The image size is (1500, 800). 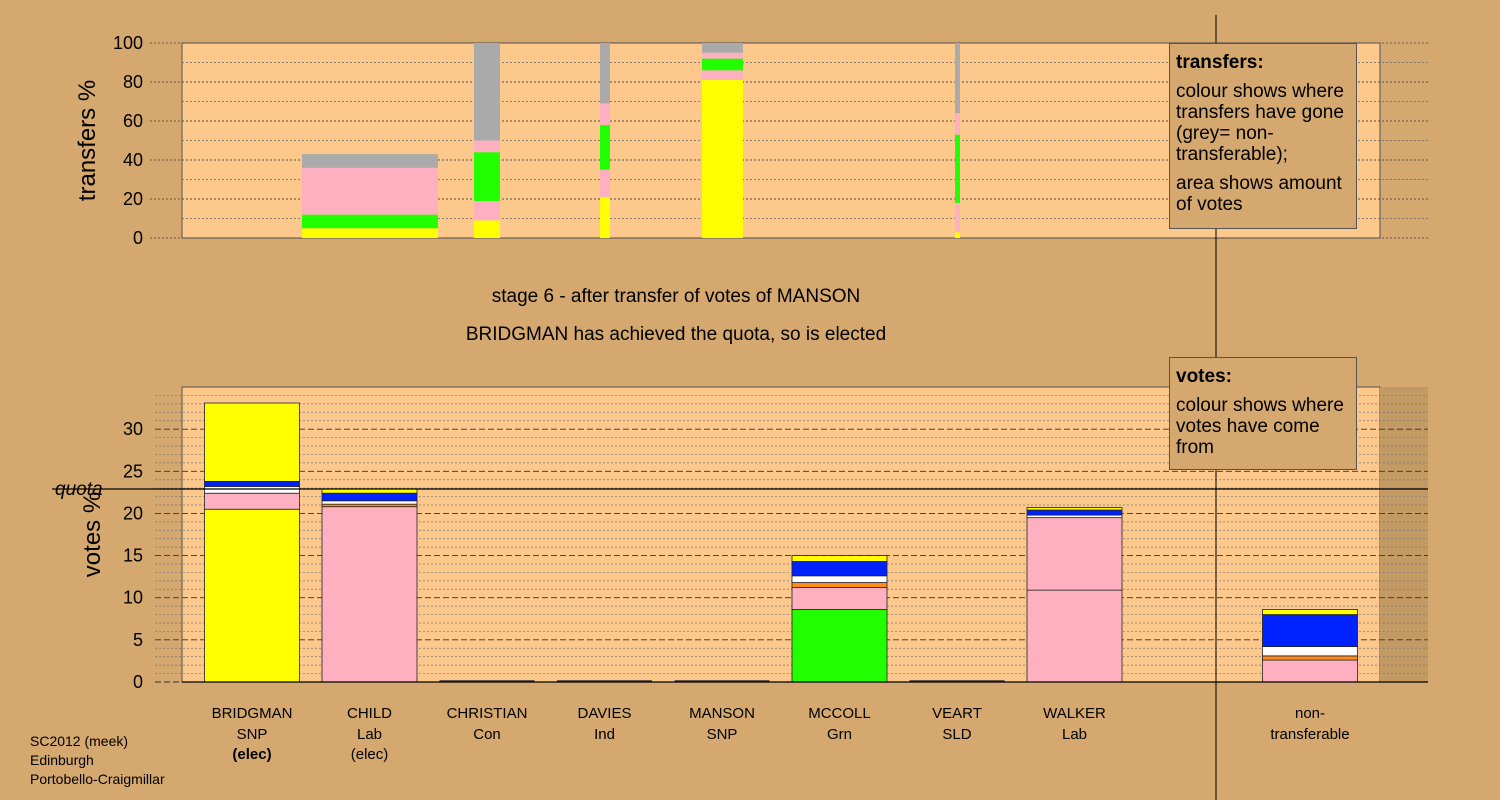 What do you see at coordinates (79, 741) in the screenshot?
I see `source-line-1: SC2012 (meek)` at bounding box center [79, 741].